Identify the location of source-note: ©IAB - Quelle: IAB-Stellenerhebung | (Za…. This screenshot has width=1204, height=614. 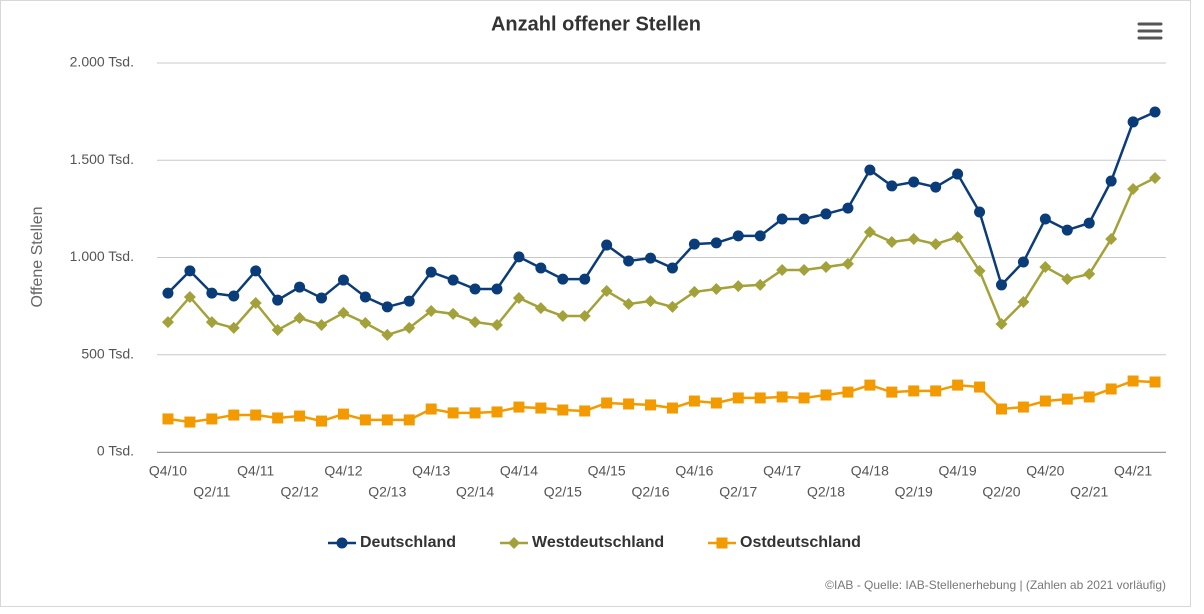
(995, 585).